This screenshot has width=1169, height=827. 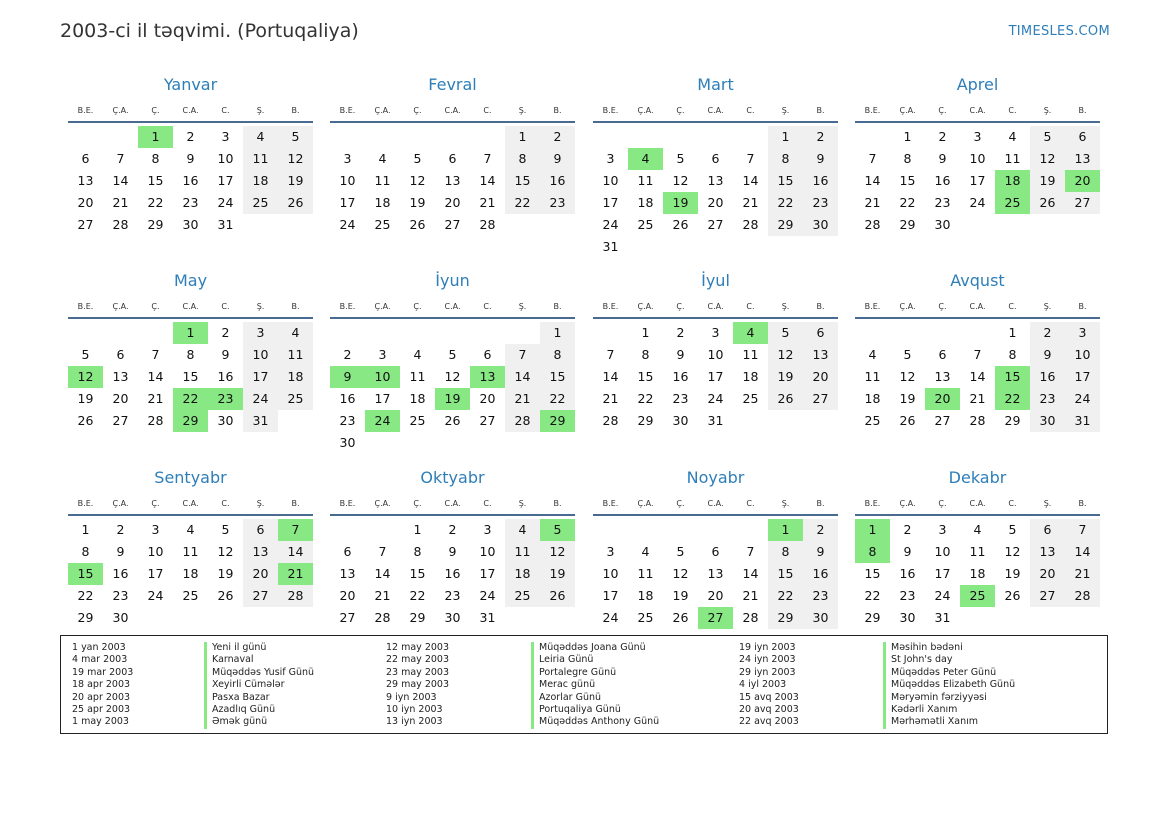 What do you see at coordinates (190, 421) in the screenshot?
I see `holiday-day-cell: 29` at bounding box center [190, 421].